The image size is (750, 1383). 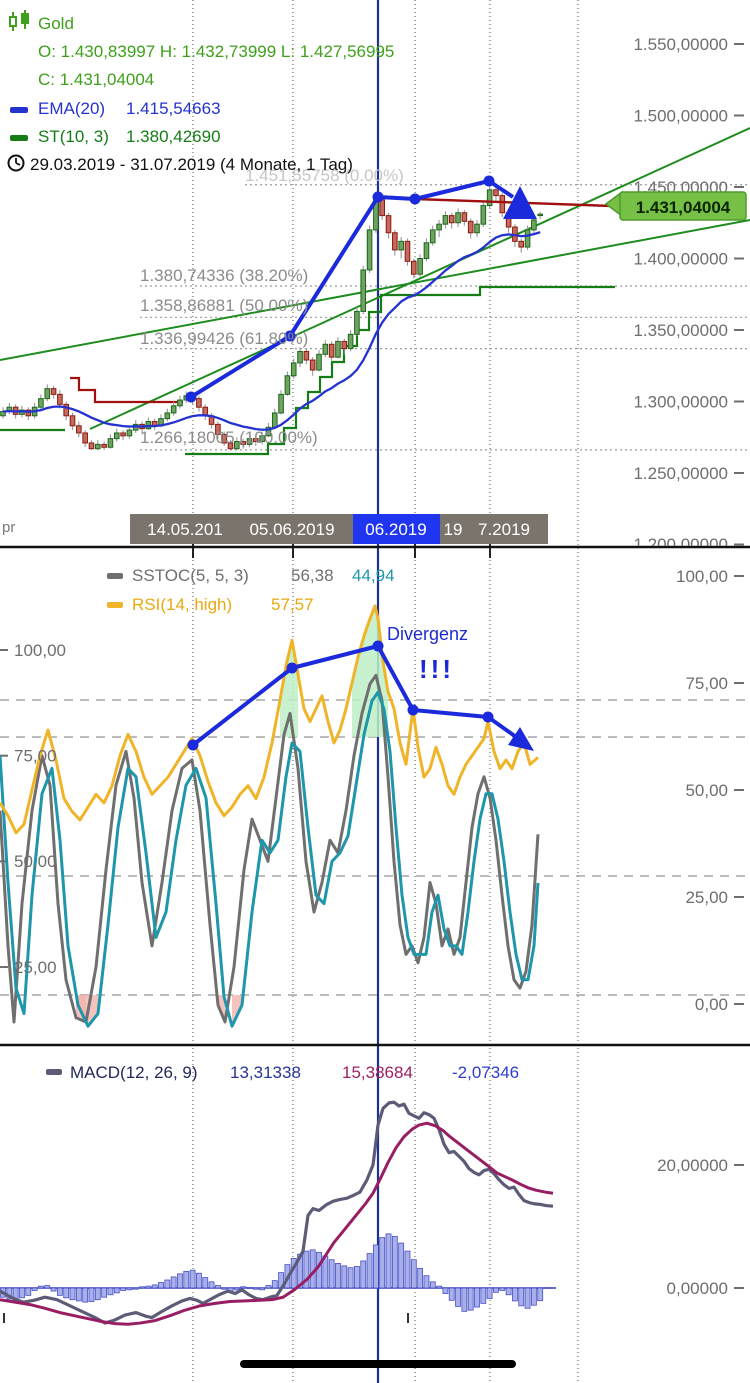 What do you see at coordinates (683, 207) in the screenshot?
I see `badge-value: 1.431,04004` at bounding box center [683, 207].